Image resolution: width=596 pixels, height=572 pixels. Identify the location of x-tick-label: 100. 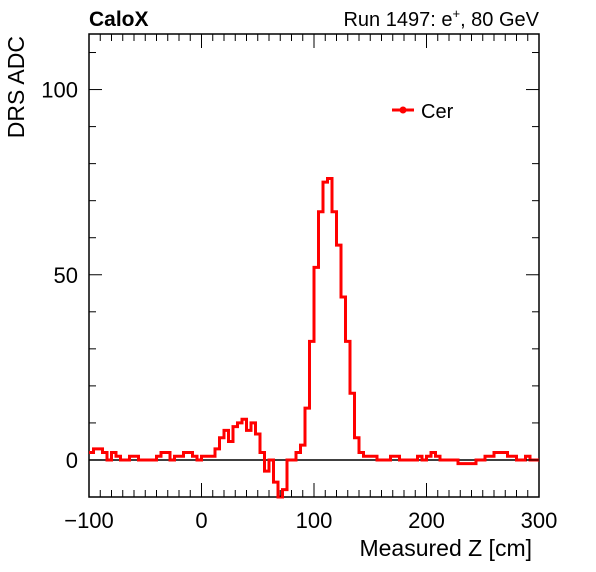
(314, 520).